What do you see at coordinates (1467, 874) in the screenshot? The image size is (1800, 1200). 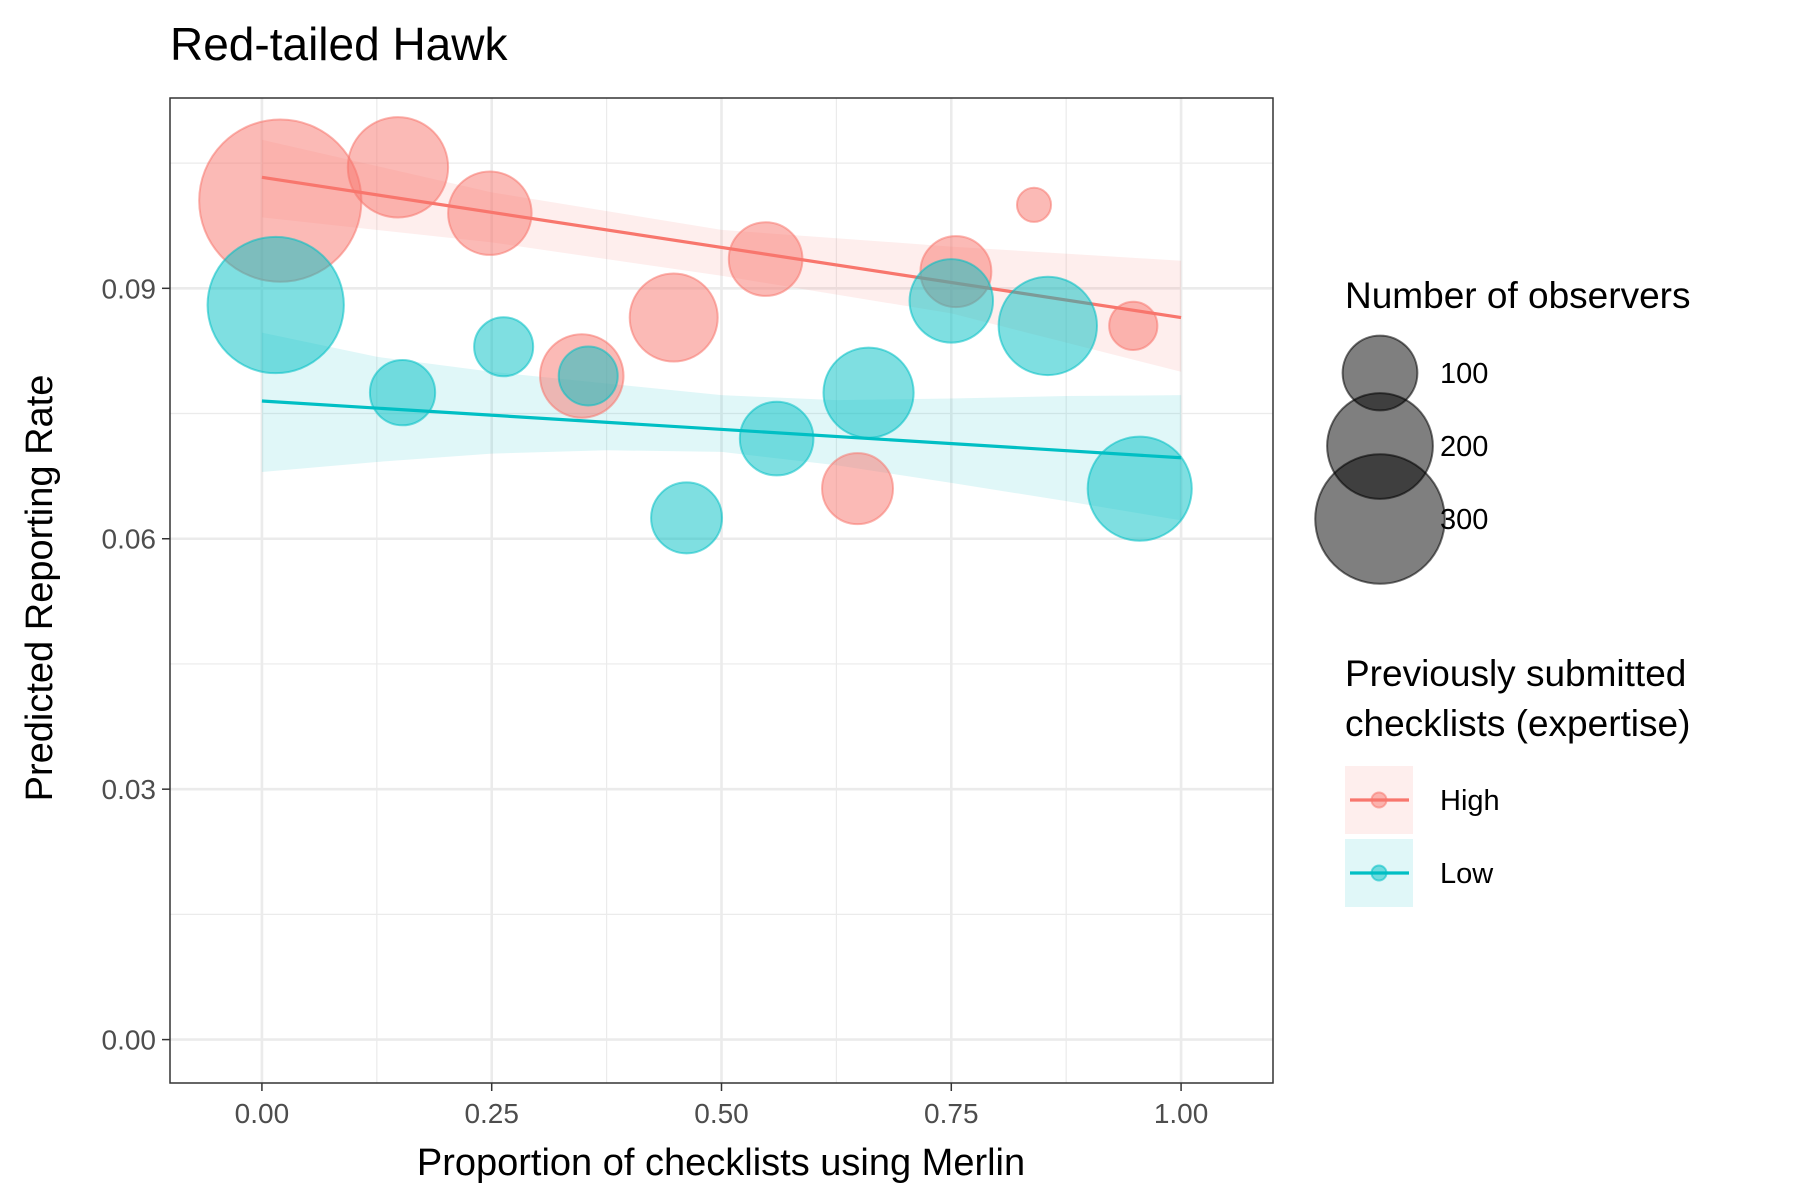 I see `color-legend-label: Low` at bounding box center [1467, 874].